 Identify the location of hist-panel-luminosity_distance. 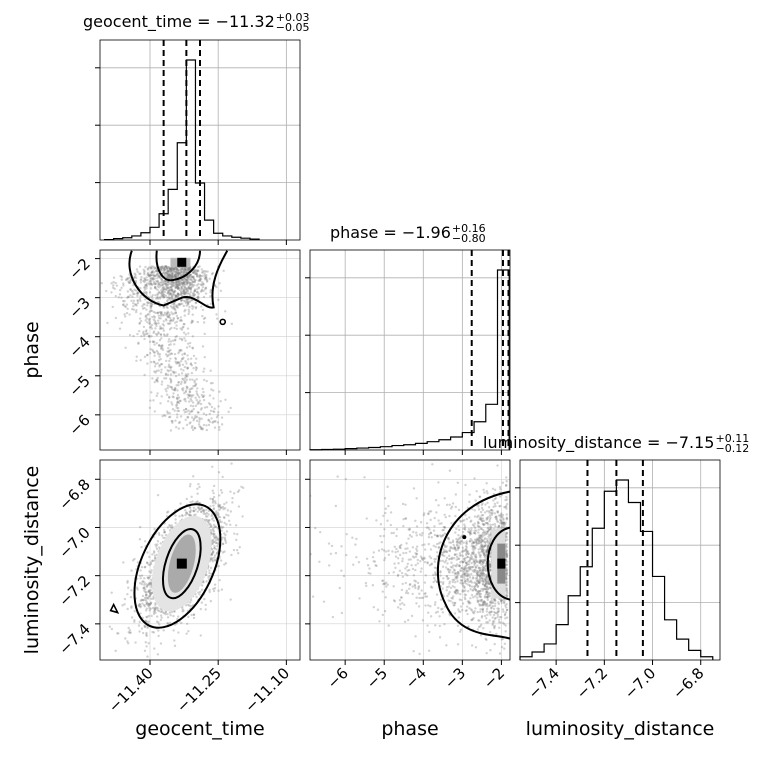
(617, 560).